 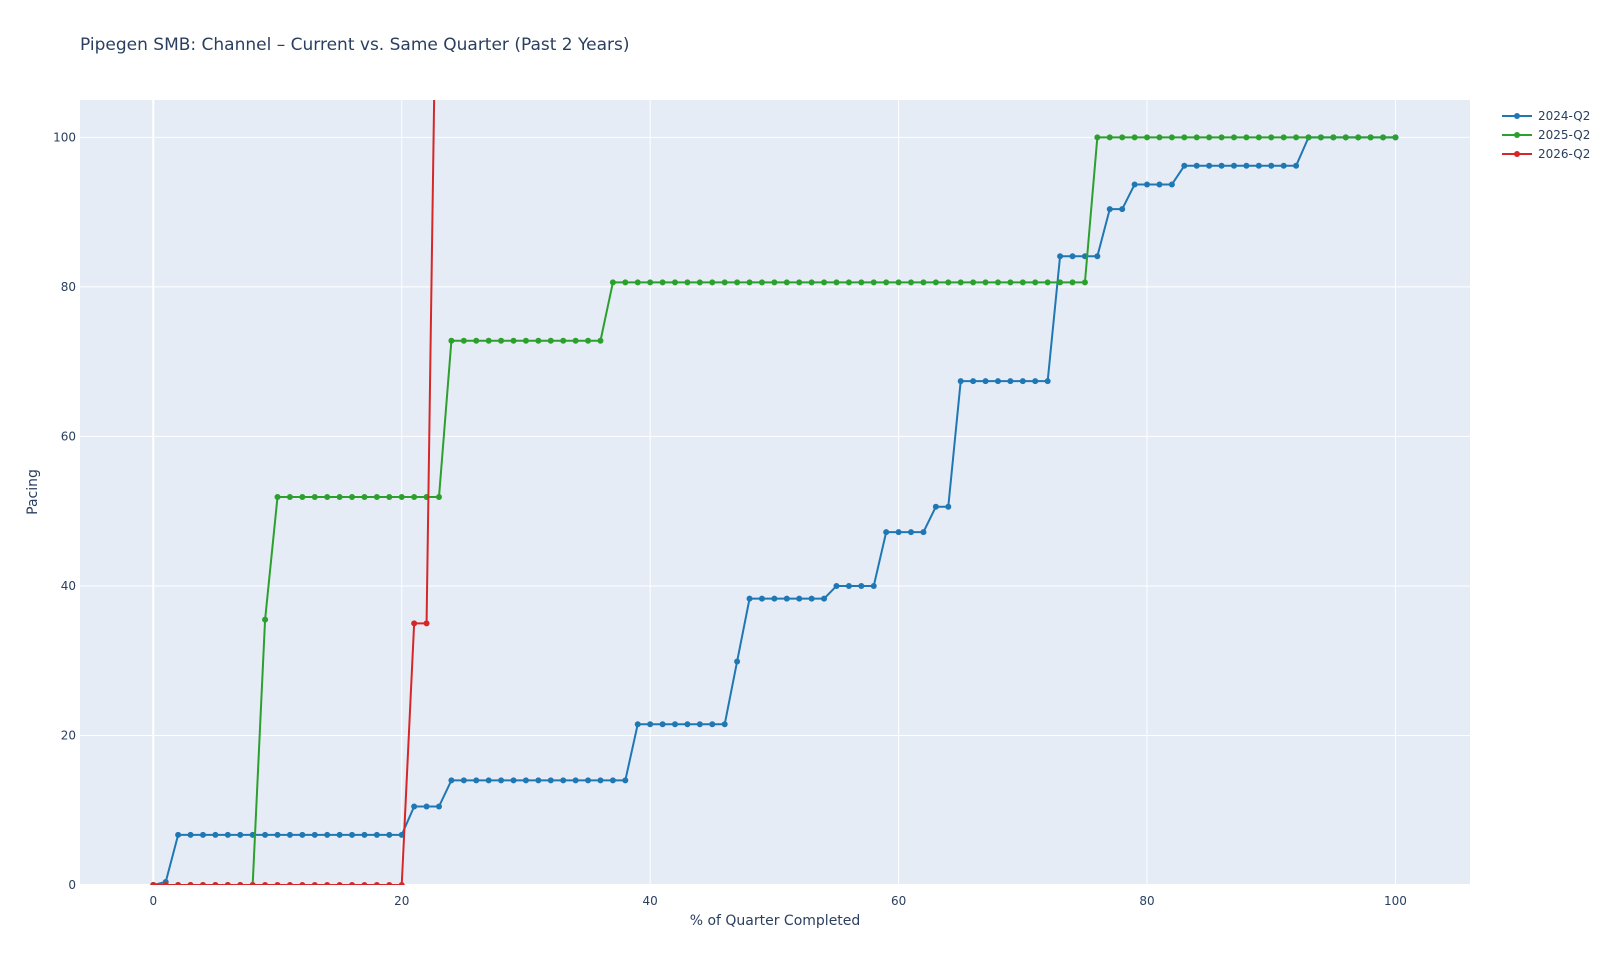 I want to click on y-tick-label: 80, so click(x=68, y=287).